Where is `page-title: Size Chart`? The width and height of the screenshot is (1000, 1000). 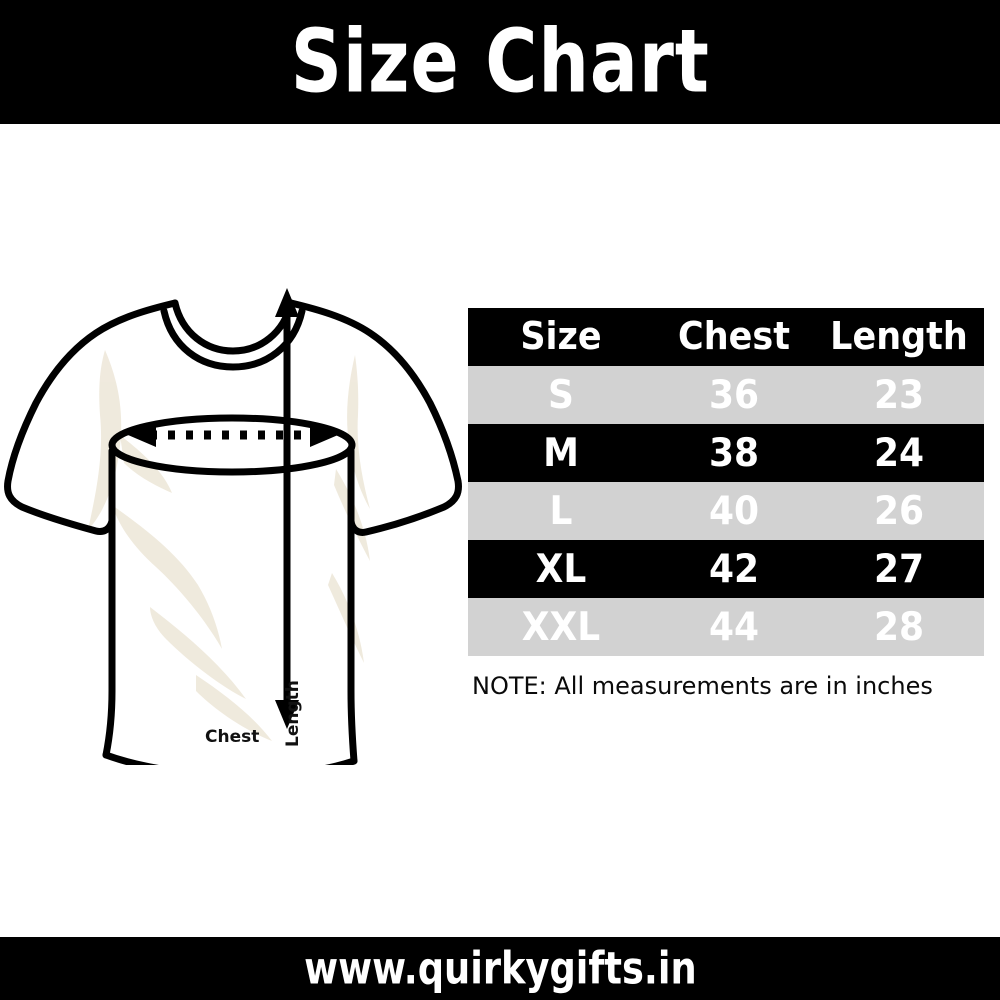 page-title: Size Chart is located at coordinates (500, 62).